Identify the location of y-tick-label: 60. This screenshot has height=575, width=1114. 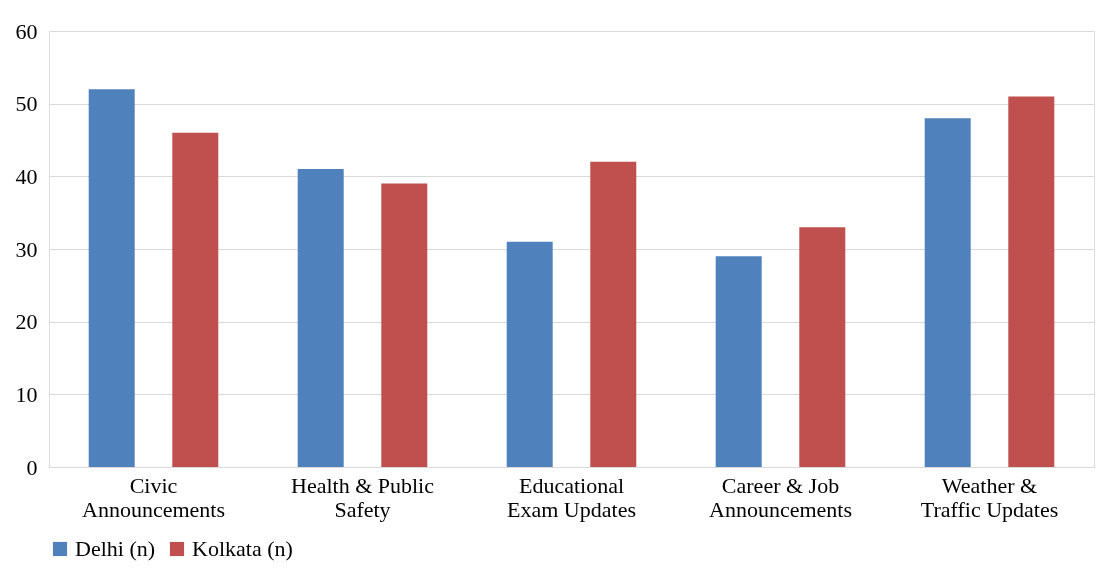
(26, 31).